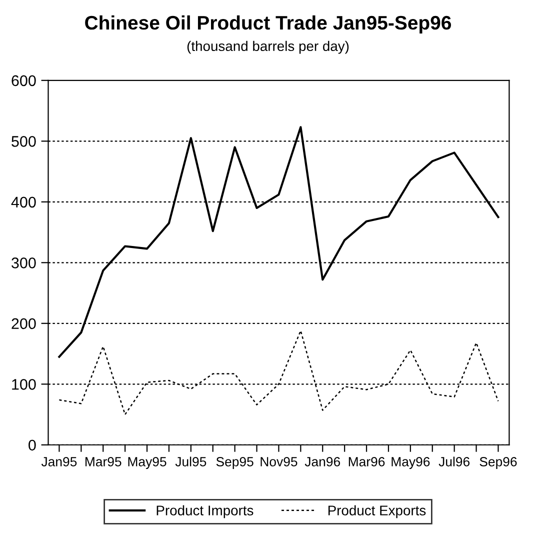 The image size is (536, 536). What do you see at coordinates (32, 445) in the screenshot?
I see `y-tick-label: 0` at bounding box center [32, 445].